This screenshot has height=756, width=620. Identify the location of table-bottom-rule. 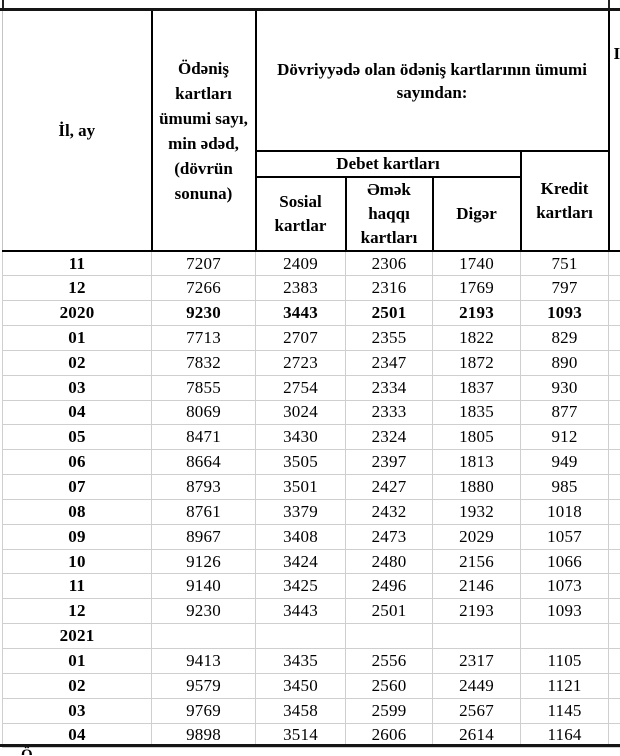
(310, 745).